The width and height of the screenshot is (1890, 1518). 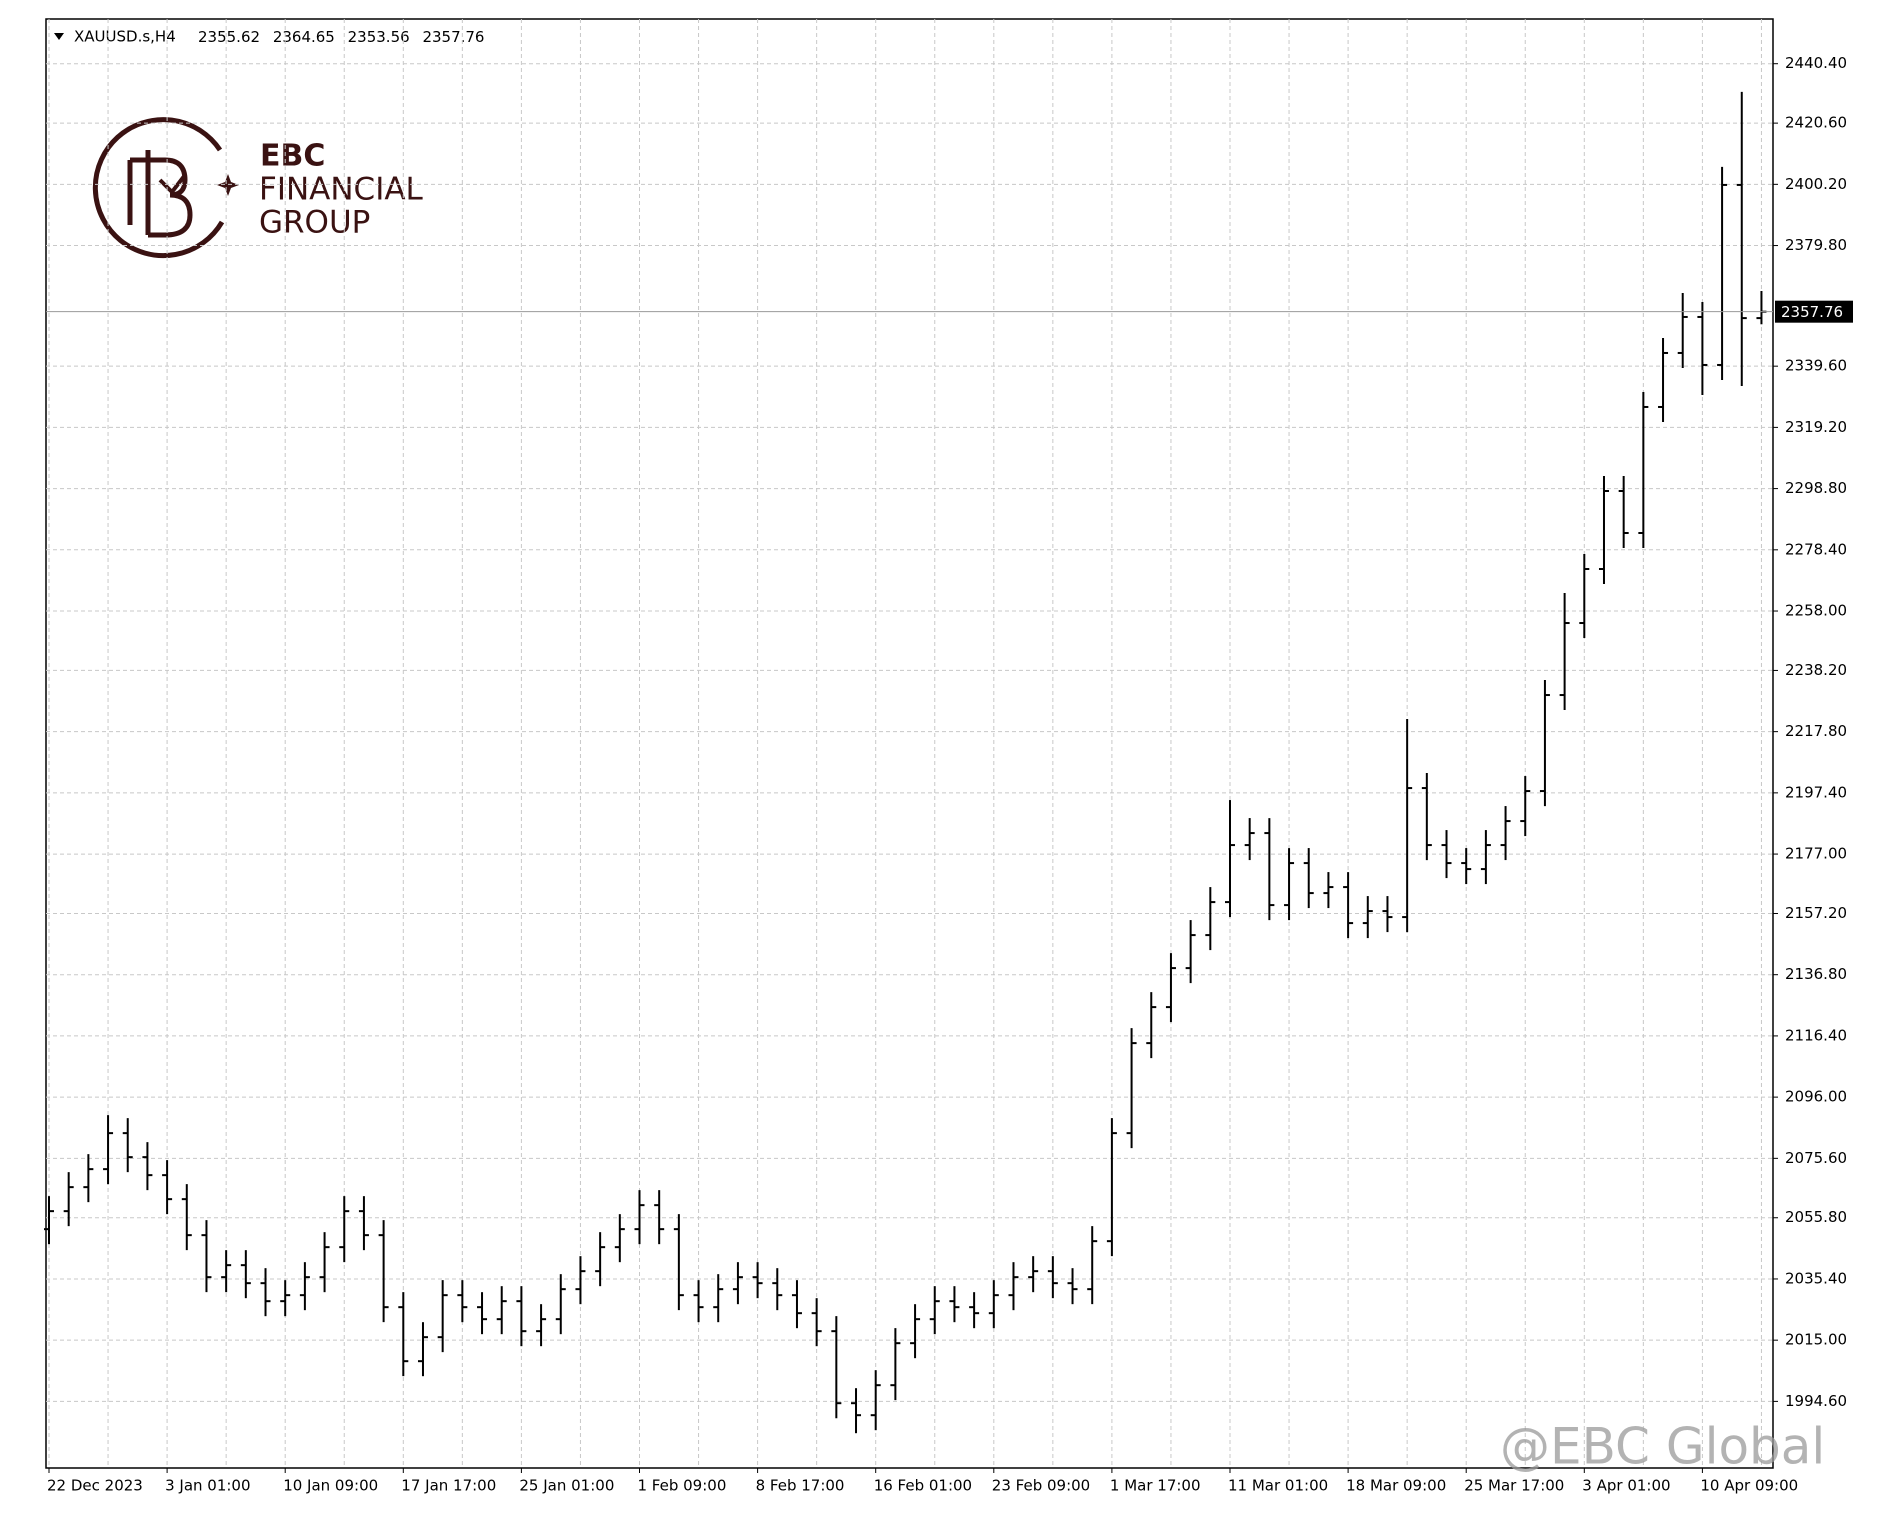 What do you see at coordinates (229, 37) in the screenshot?
I see `header-open: 2355.62` at bounding box center [229, 37].